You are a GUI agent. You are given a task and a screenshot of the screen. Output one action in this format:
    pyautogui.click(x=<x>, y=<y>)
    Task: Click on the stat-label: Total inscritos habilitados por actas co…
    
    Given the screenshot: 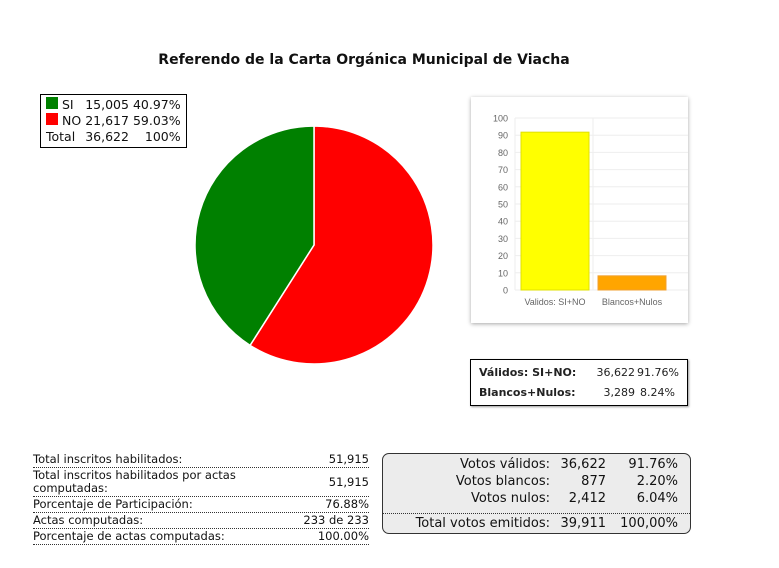 What is the action you would take?
    pyautogui.click(x=134, y=481)
    